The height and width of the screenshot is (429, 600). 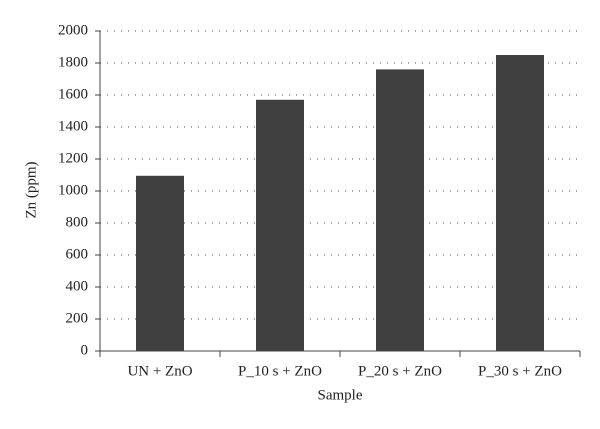 I want to click on y-tick-label: 1800, so click(x=73, y=62).